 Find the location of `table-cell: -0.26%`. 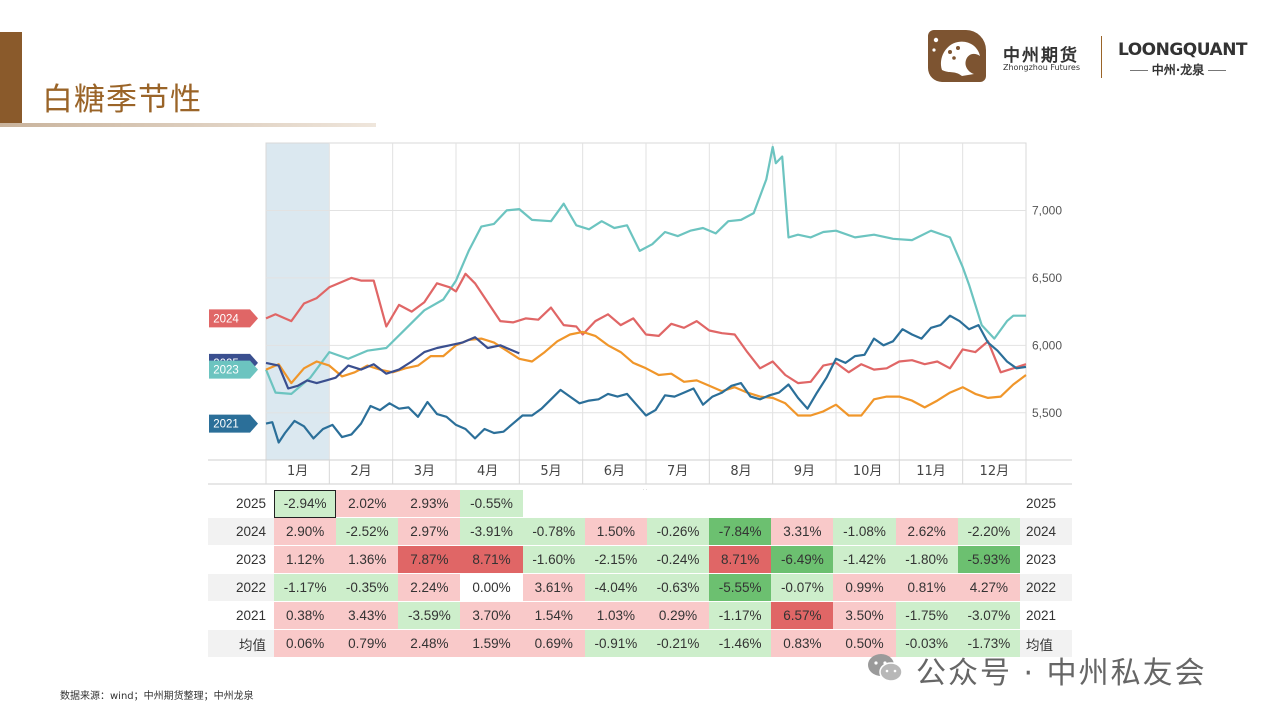

table-cell: -0.26% is located at coordinates (678, 532).